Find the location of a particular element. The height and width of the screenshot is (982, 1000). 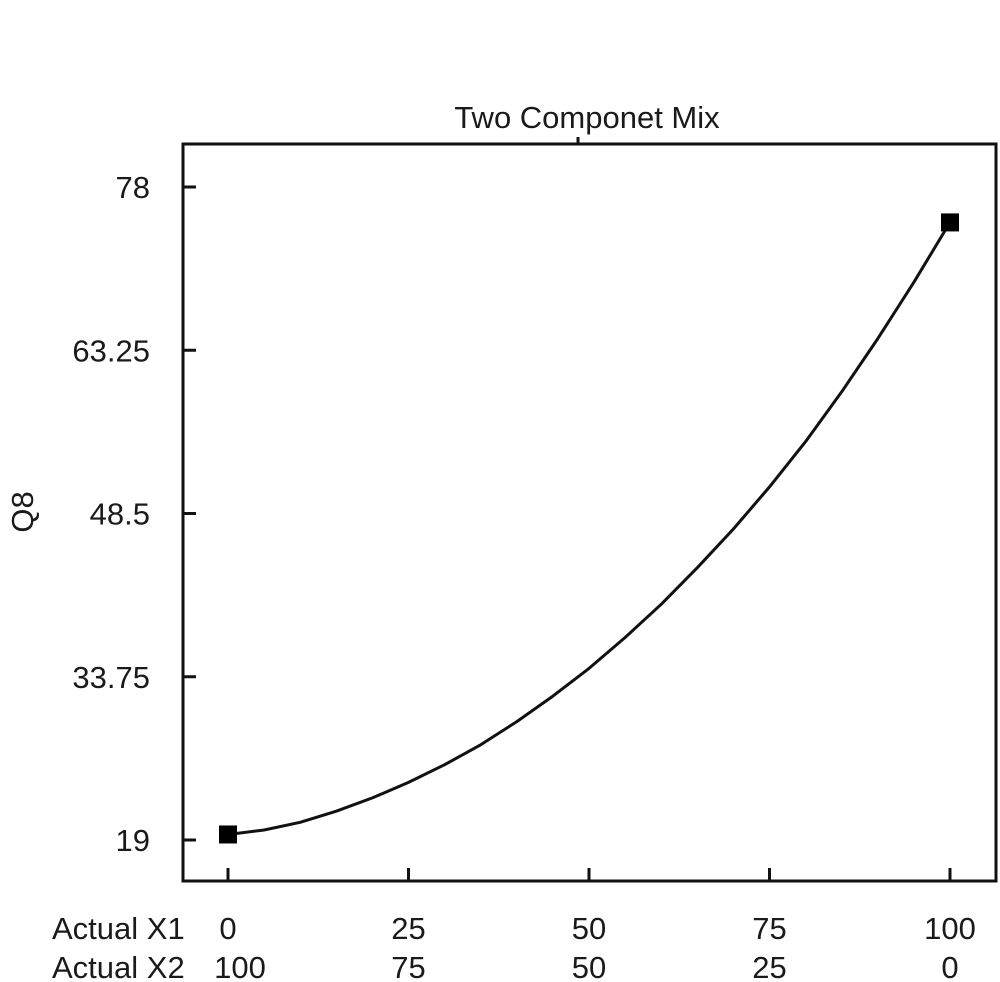

x1-tick-label: 100 is located at coordinates (950, 928).